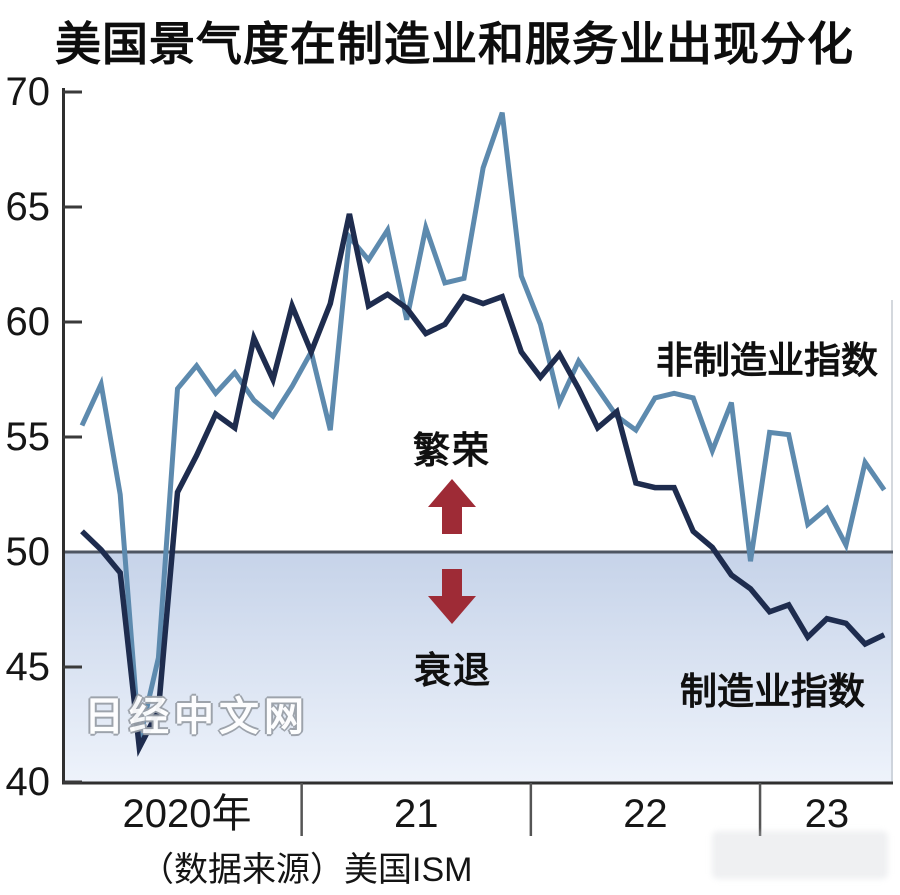 The image size is (900, 895). What do you see at coordinates (196, 717) in the screenshot?
I see `site-watermark: 日经中文网` at bounding box center [196, 717].